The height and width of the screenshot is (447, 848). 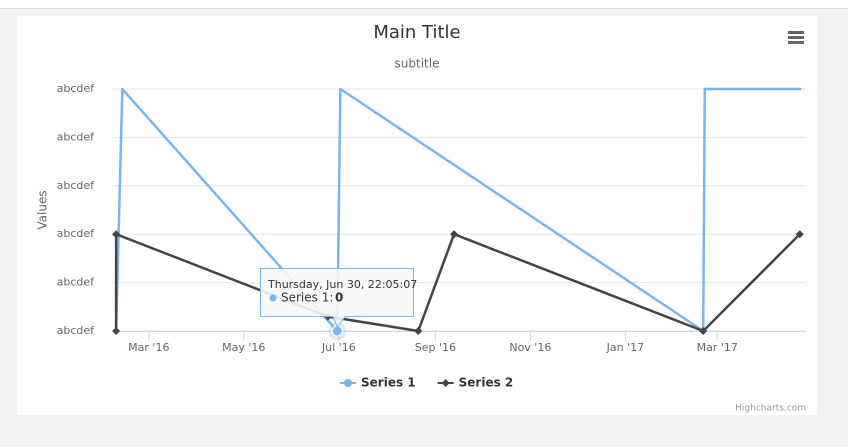 I want to click on x-tick-label: Mar '16, so click(x=148, y=347).